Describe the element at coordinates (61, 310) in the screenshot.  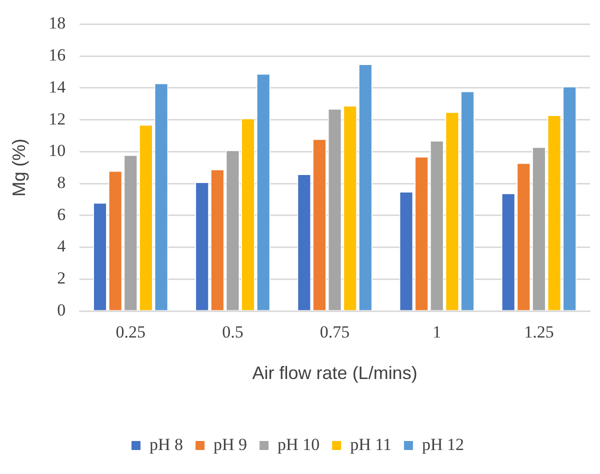
I see `y-tick-label: 0` at that location.